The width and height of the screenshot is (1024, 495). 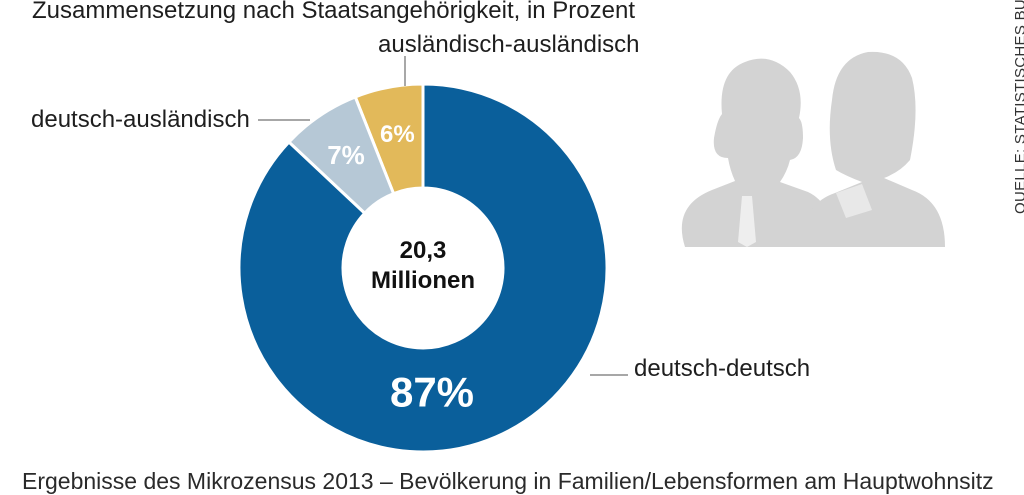 I want to click on slice-value-label: 87%, so click(x=432, y=392).